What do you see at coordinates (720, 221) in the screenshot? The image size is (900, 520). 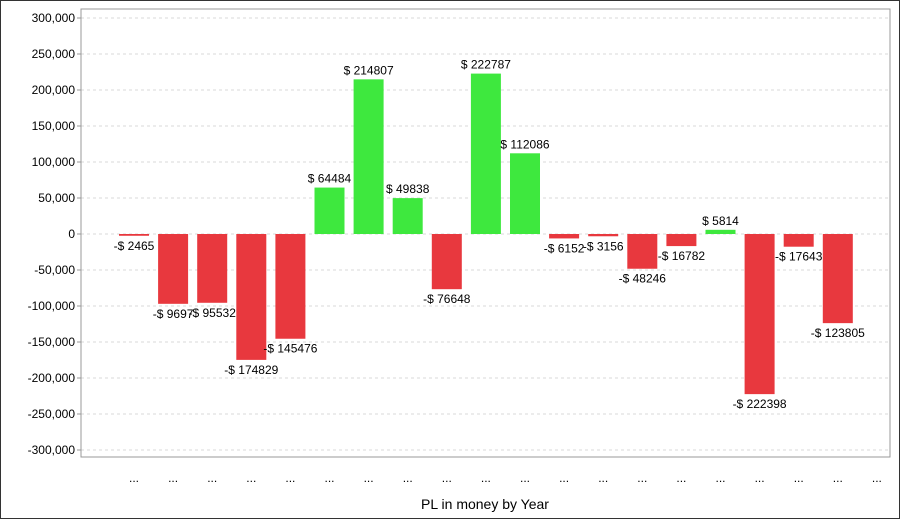 I see `data-label: $ 5814` at bounding box center [720, 221].